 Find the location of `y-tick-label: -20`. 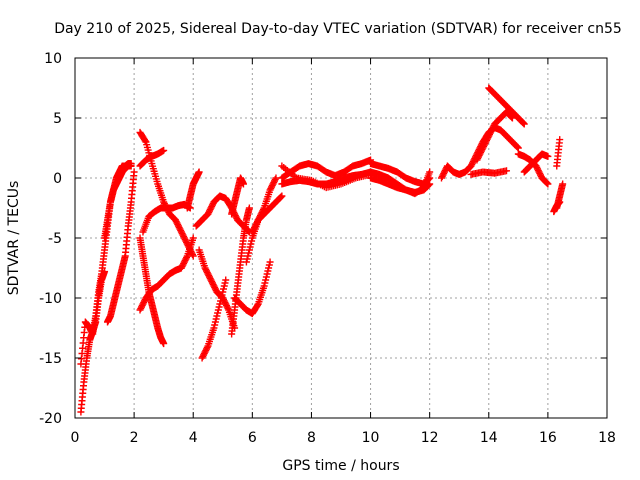

y-tick-label: -20 is located at coordinates (50, 419).